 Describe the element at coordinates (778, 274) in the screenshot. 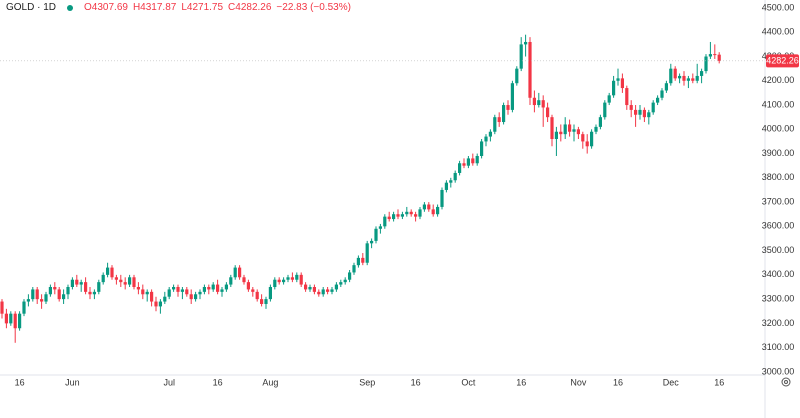

I see `y-tick-label: 3400.00` at that location.